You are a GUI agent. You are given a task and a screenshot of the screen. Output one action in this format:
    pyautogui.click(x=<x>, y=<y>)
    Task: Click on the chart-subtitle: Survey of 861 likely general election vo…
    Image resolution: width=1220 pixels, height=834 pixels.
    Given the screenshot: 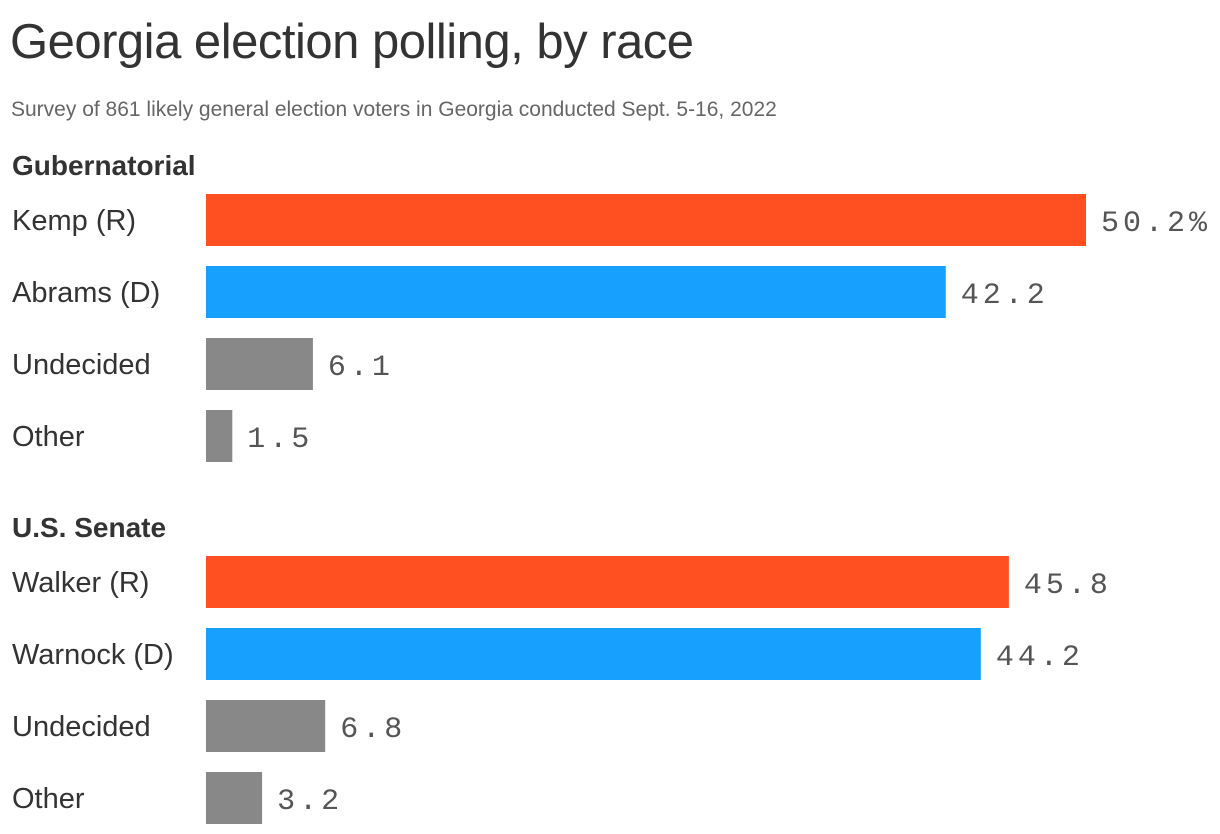 What is the action you would take?
    pyautogui.click(x=394, y=109)
    